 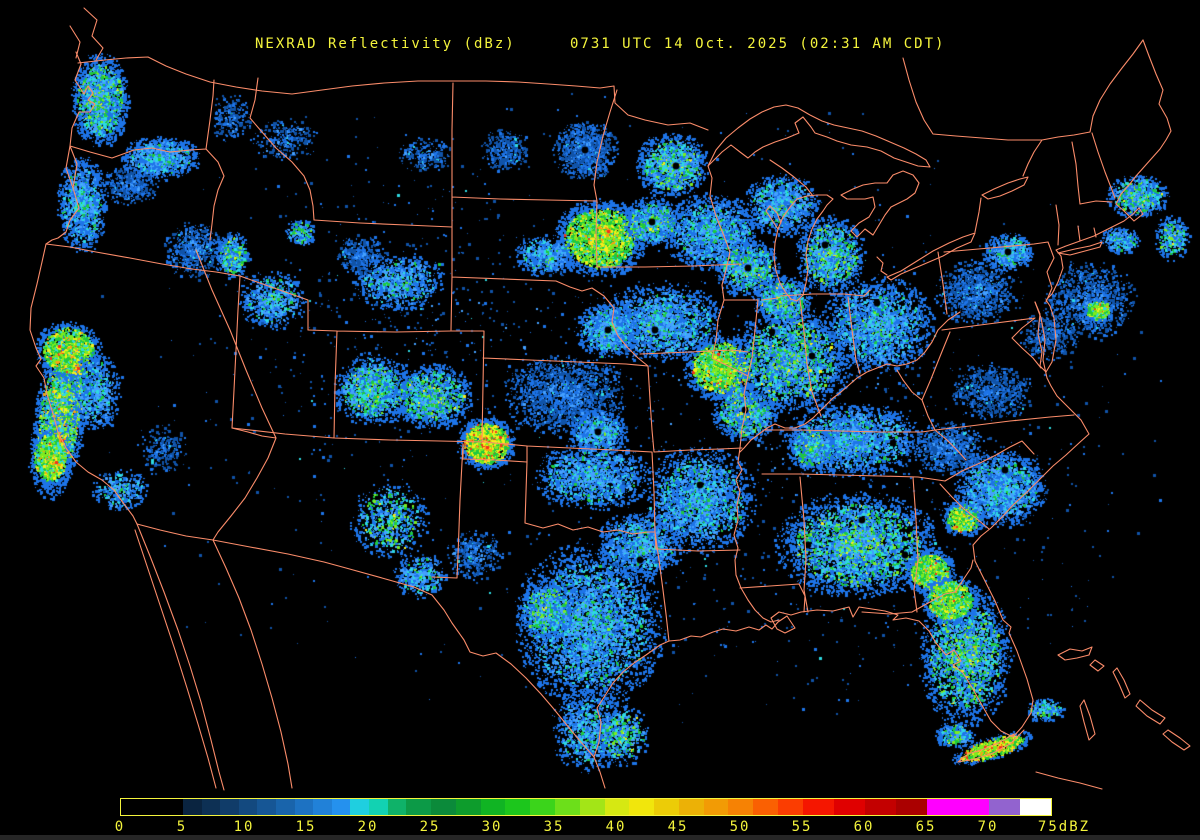 What do you see at coordinates (182, 827) in the screenshot?
I see `colorbar-tick: 5` at bounding box center [182, 827].